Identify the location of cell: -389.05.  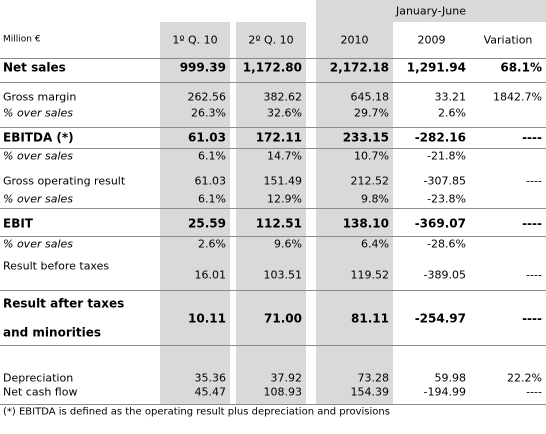
(444, 275).